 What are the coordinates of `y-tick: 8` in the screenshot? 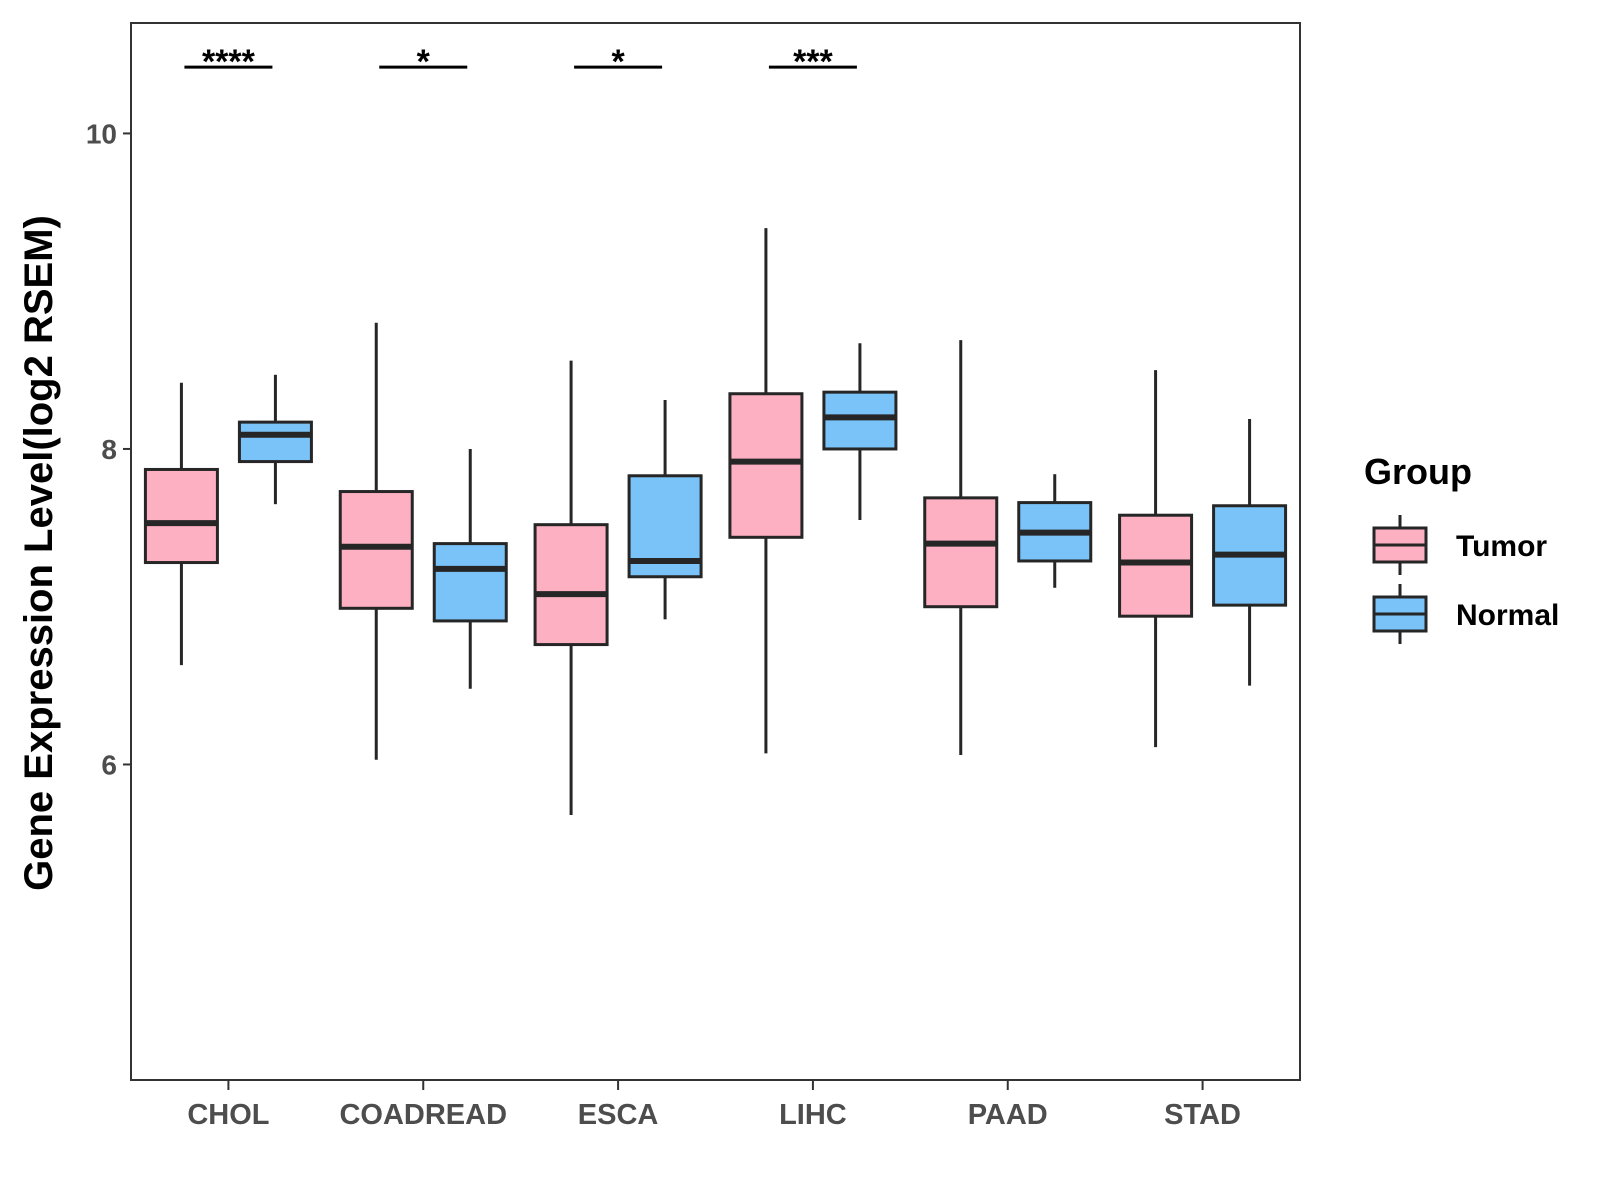 It's located at (116, 449).